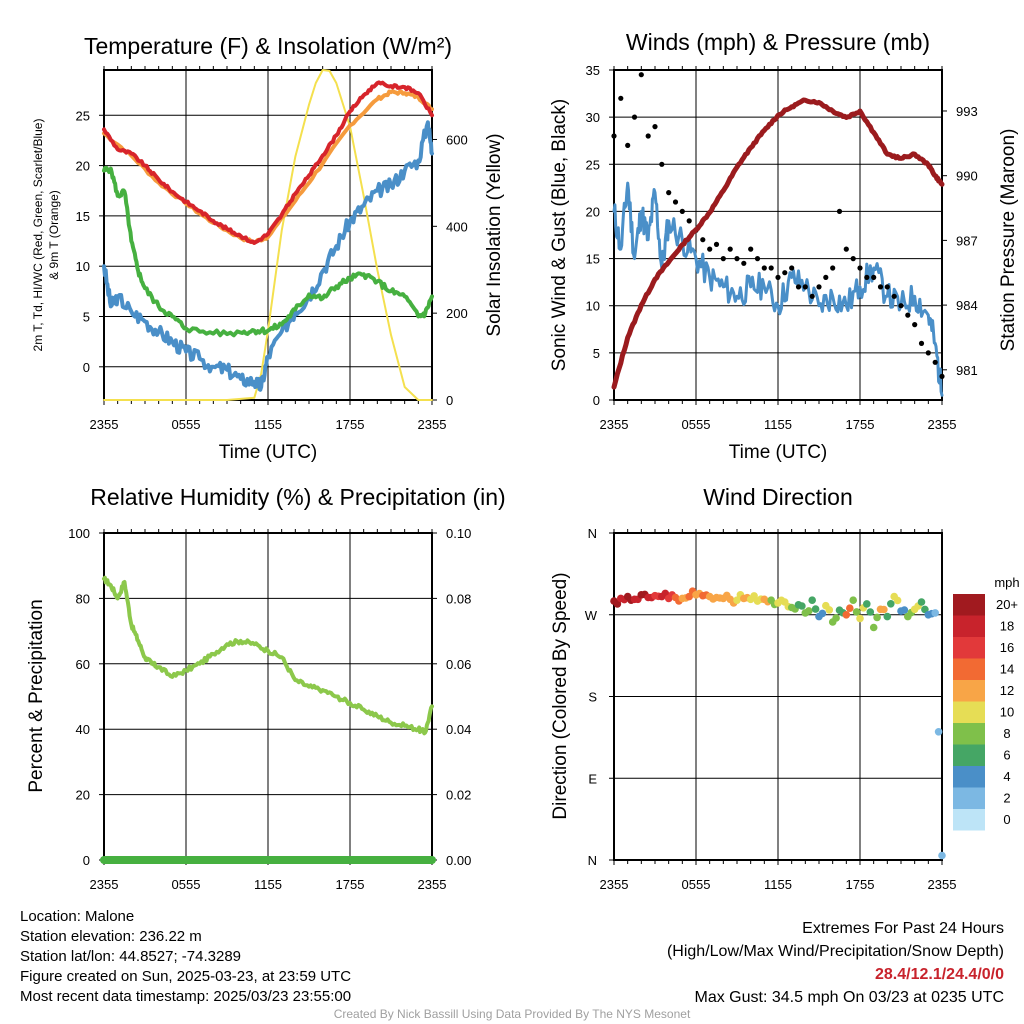 The width and height of the screenshot is (1024, 1024). I want to click on winds-ylabel-right: Station Pressure (Maroon), so click(1008, 240).